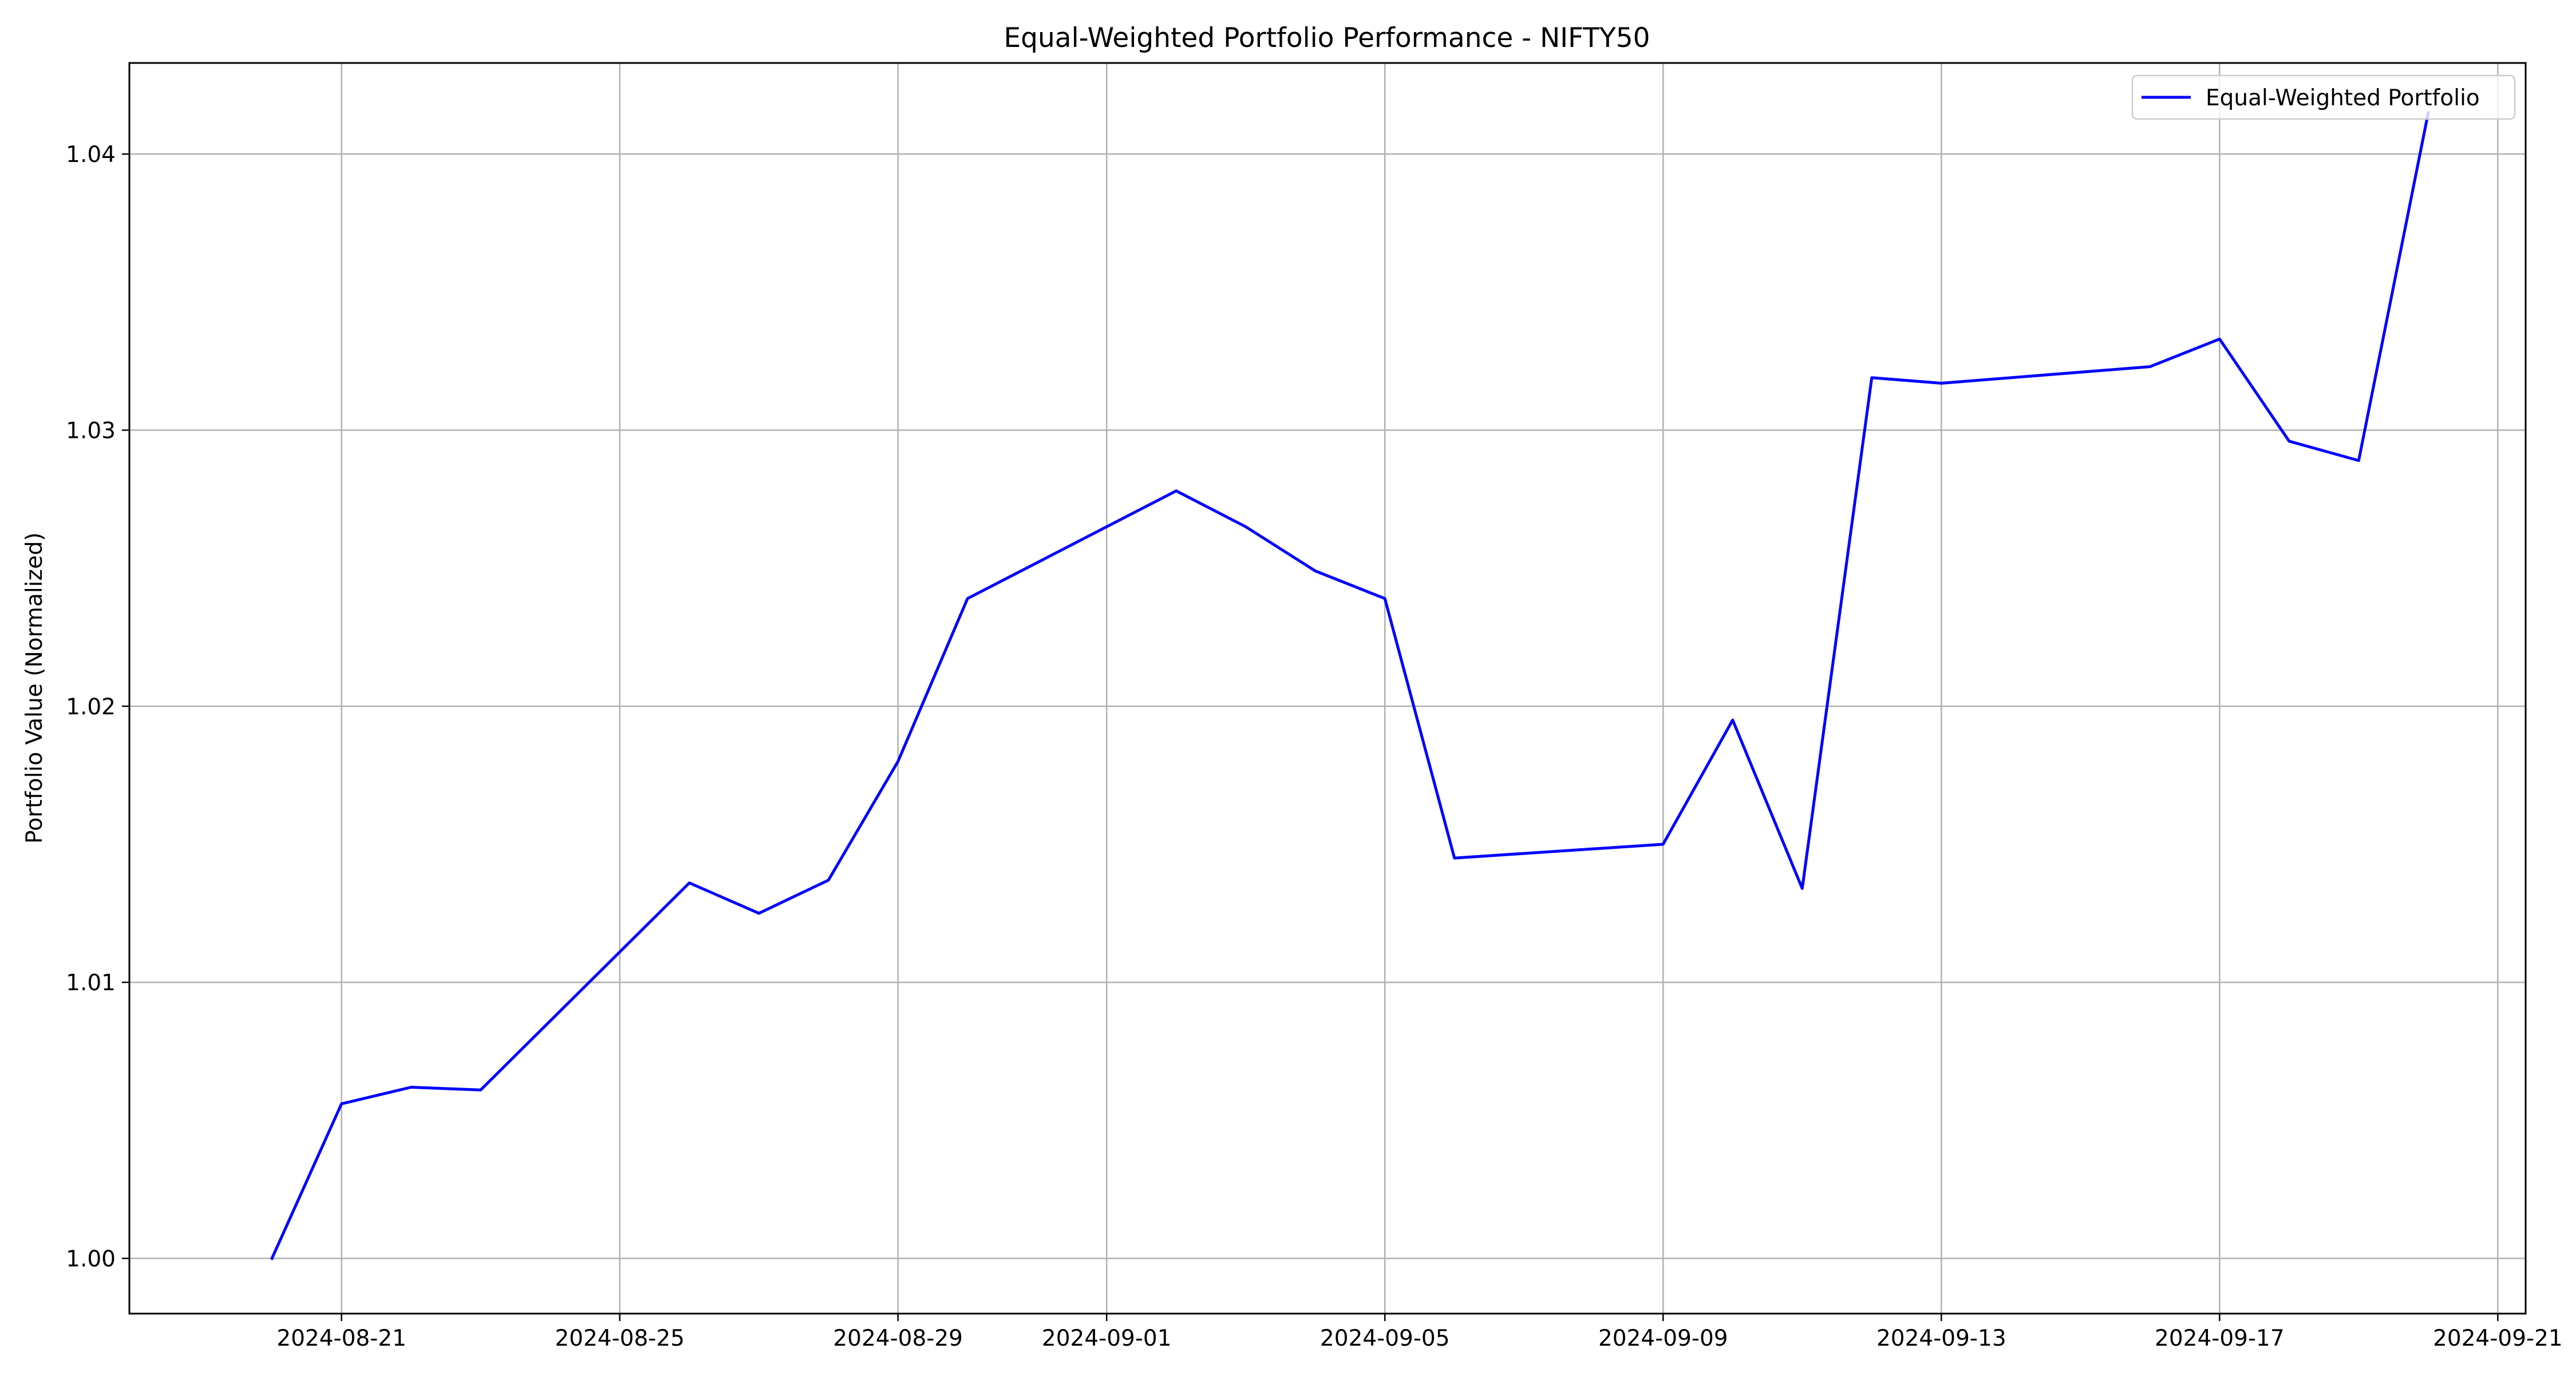  What do you see at coordinates (1663, 1338) in the screenshot?
I see `x-tick-label: 2024-09-09` at bounding box center [1663, 1338].